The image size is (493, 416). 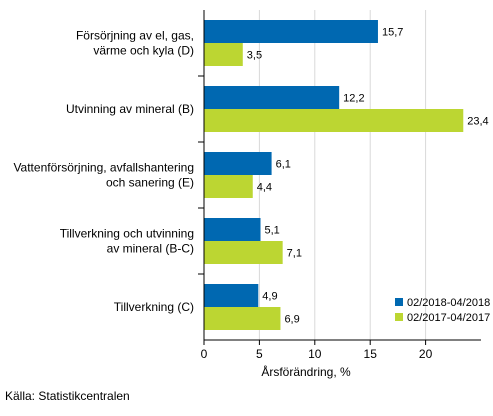 I want to click on data-label: 7,1, so click(x=294, y=254).